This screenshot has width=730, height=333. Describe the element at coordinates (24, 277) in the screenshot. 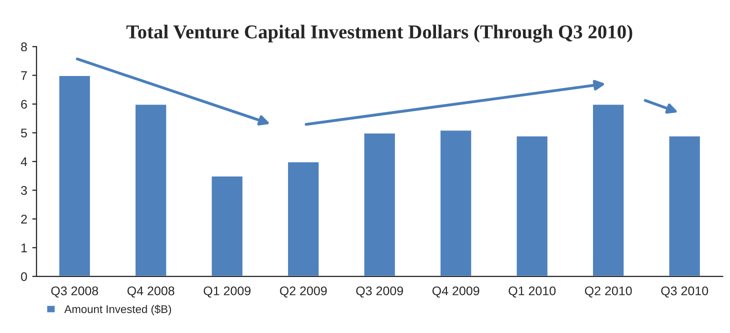

I see `y-tick-label: 0` at that location.